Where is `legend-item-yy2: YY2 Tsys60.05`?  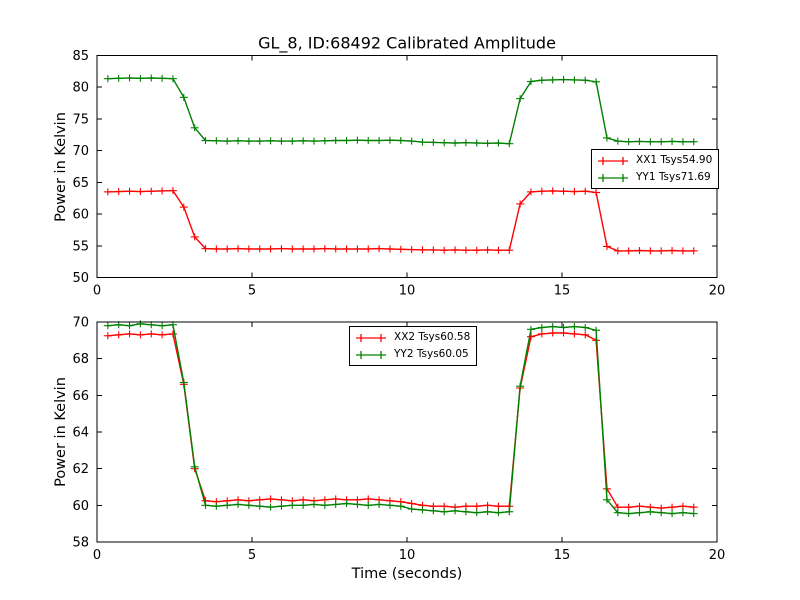
legend-item-yy2: YY2 Tsys60.05 is located at coordinates (412, 354).